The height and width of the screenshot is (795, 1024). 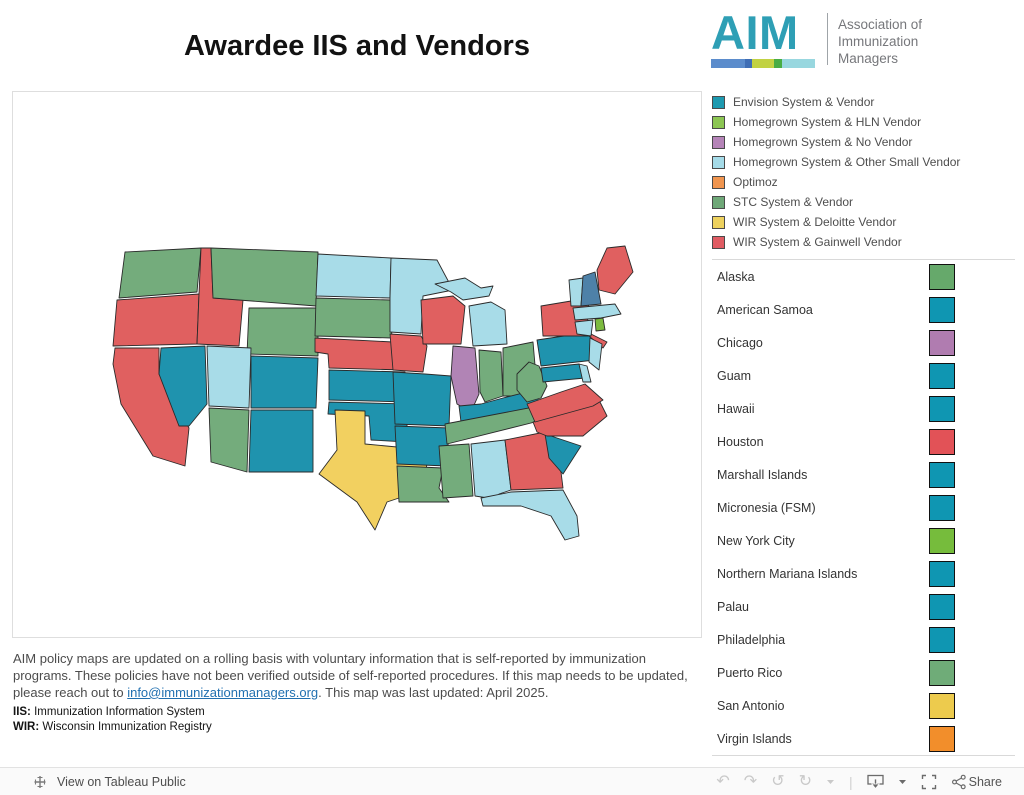 What do you see at coordinates (566, 349) in the screenshot?
I see `state-PA` at bounding box center [566, 349].